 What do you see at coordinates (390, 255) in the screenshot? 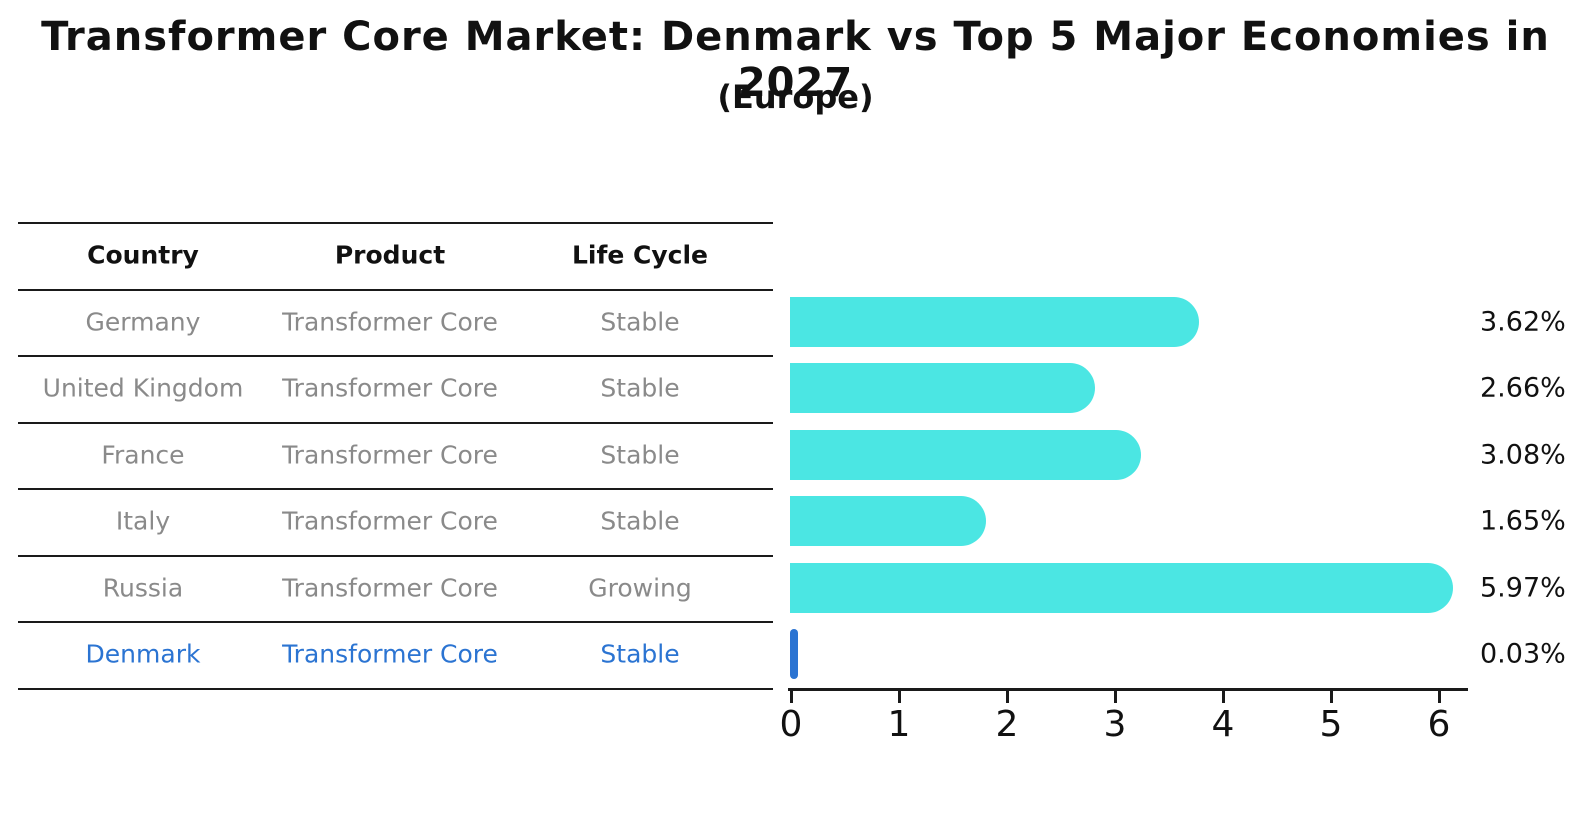
I see `column-header-product: Product` at bounding box center [390, 255].